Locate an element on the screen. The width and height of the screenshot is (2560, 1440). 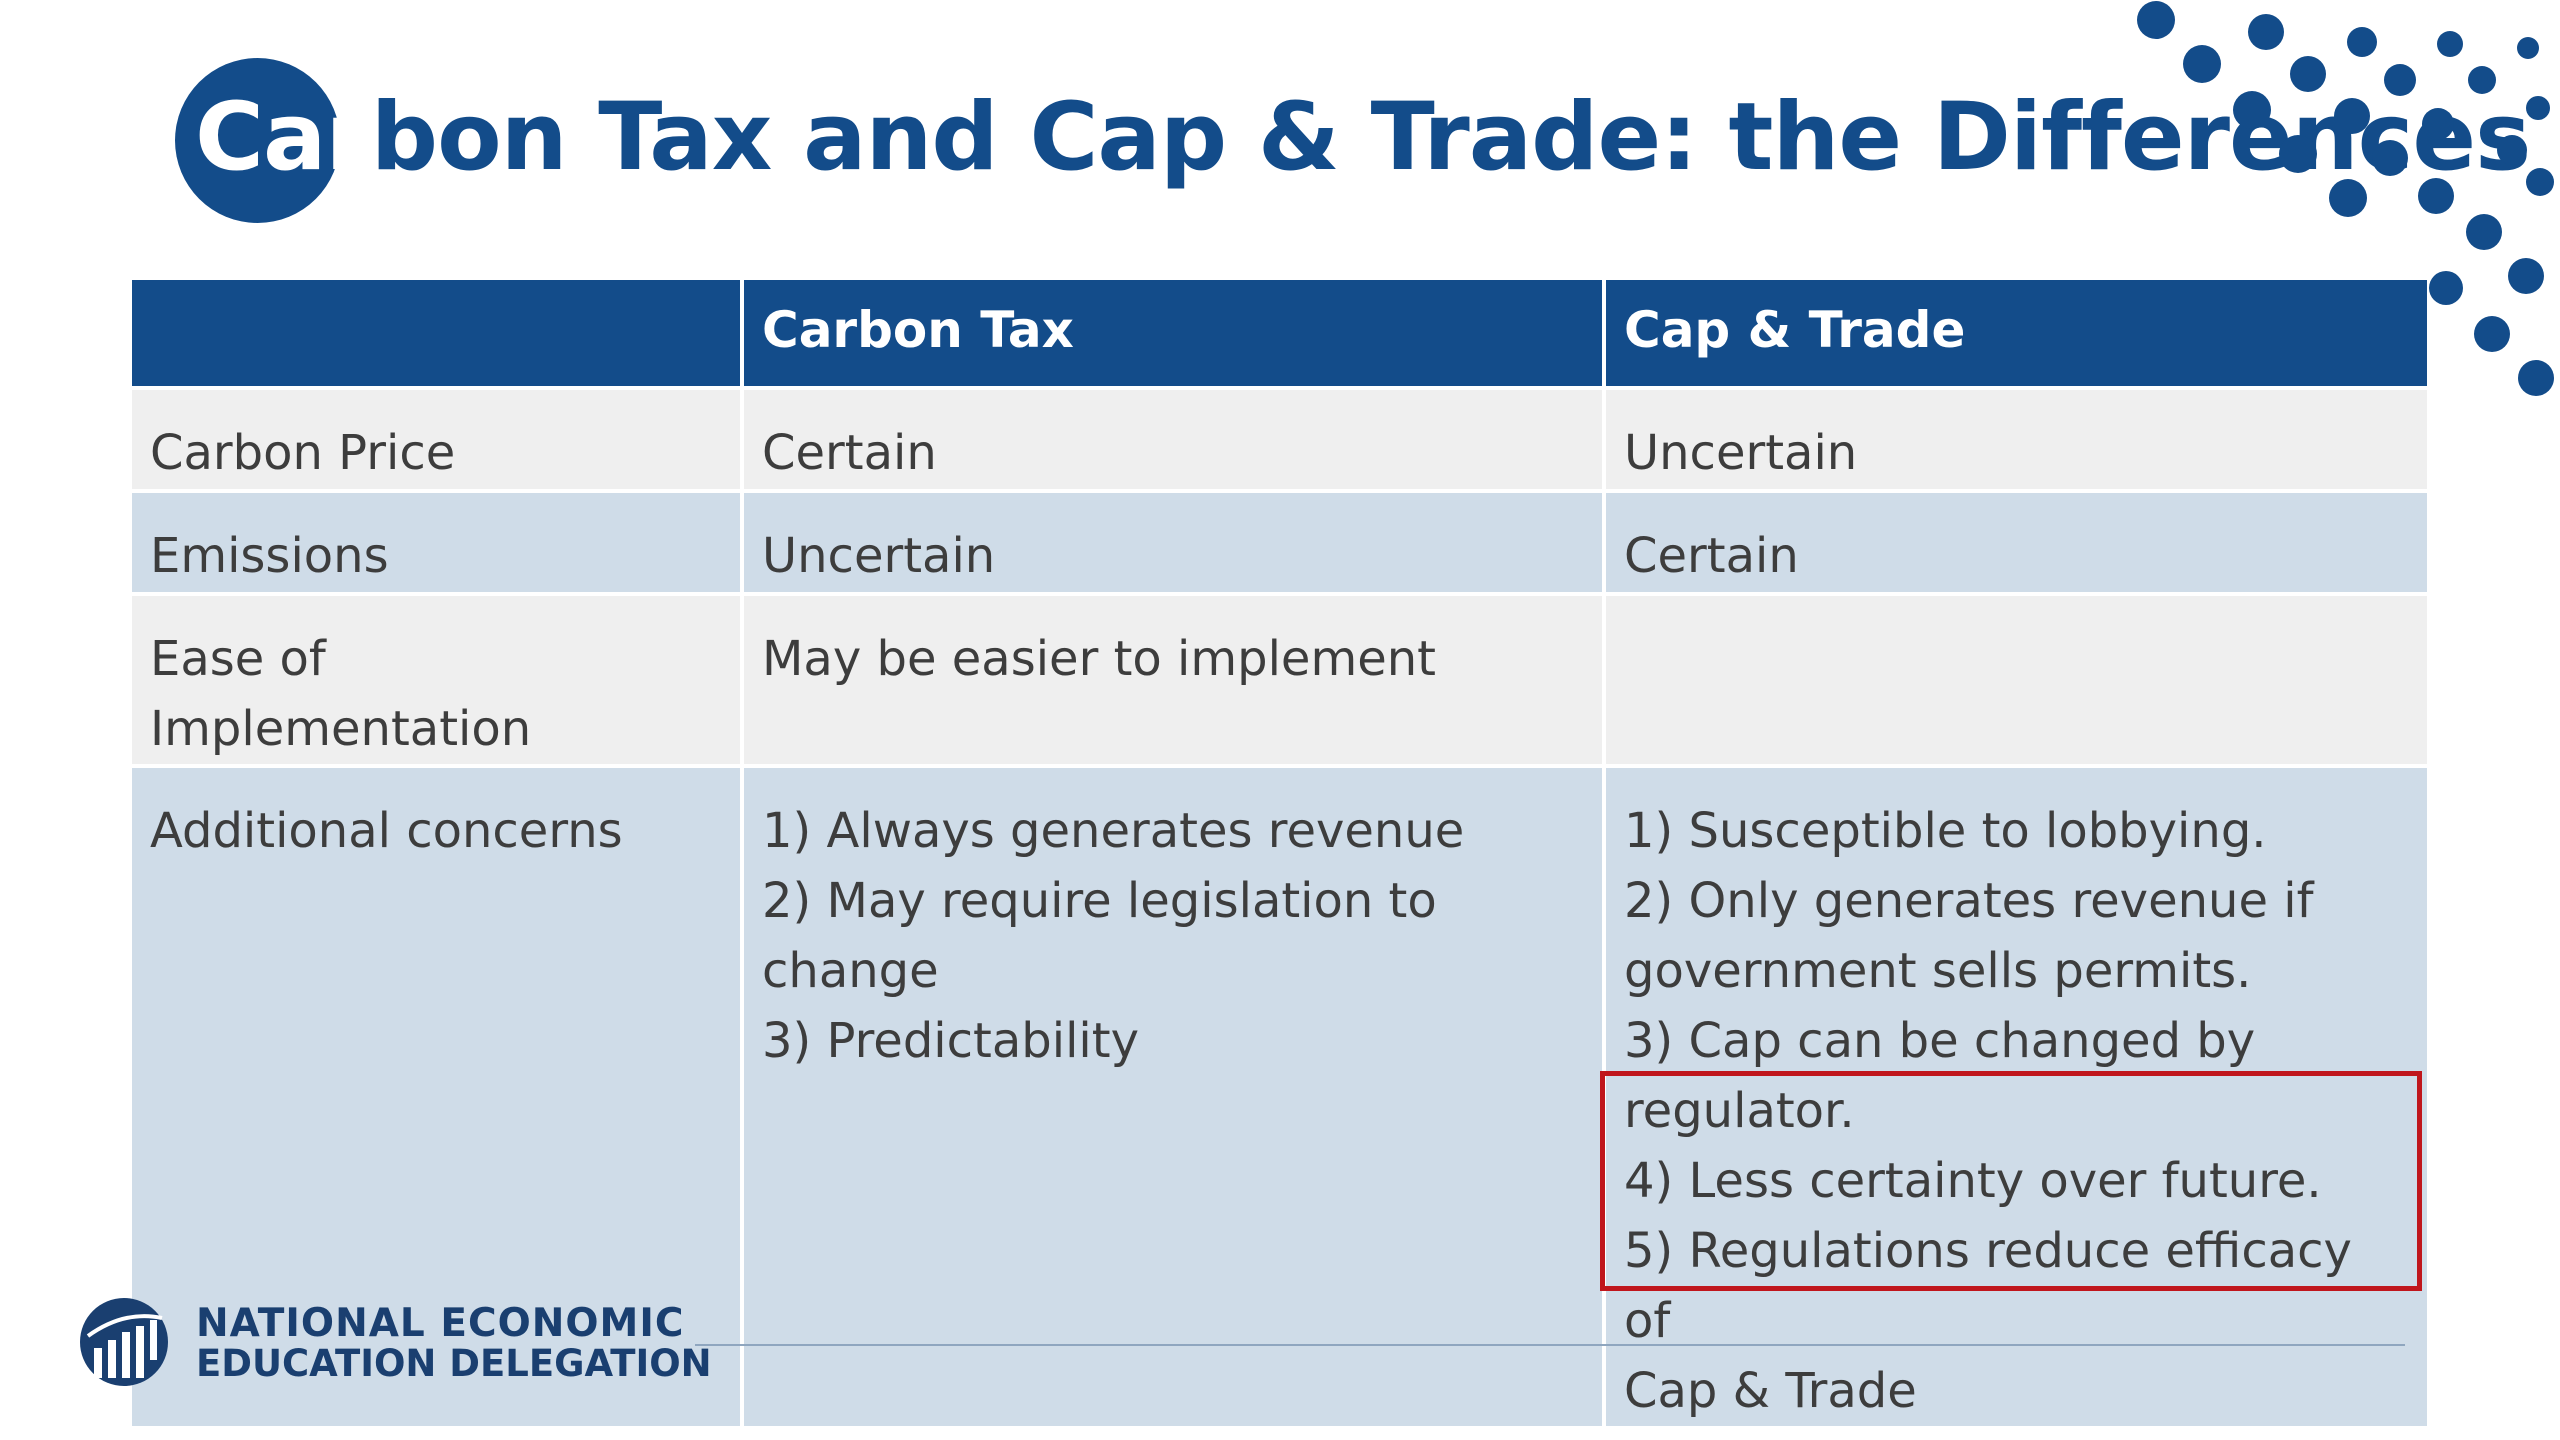
cap-trade-cell: Uncertain is located at coordinates (2014, 440).